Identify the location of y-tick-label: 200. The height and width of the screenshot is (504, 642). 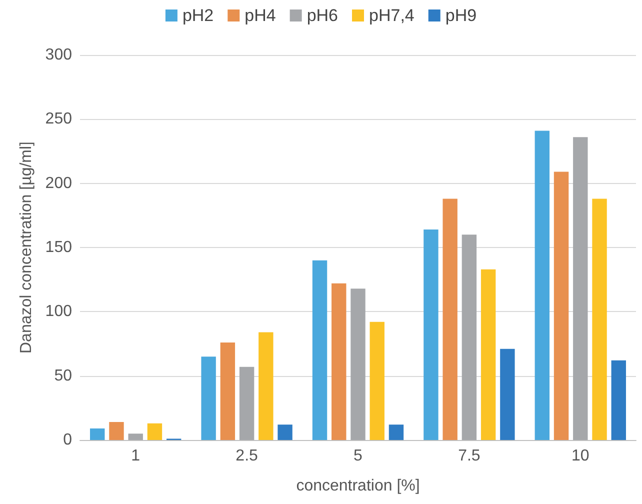
(58, 183).